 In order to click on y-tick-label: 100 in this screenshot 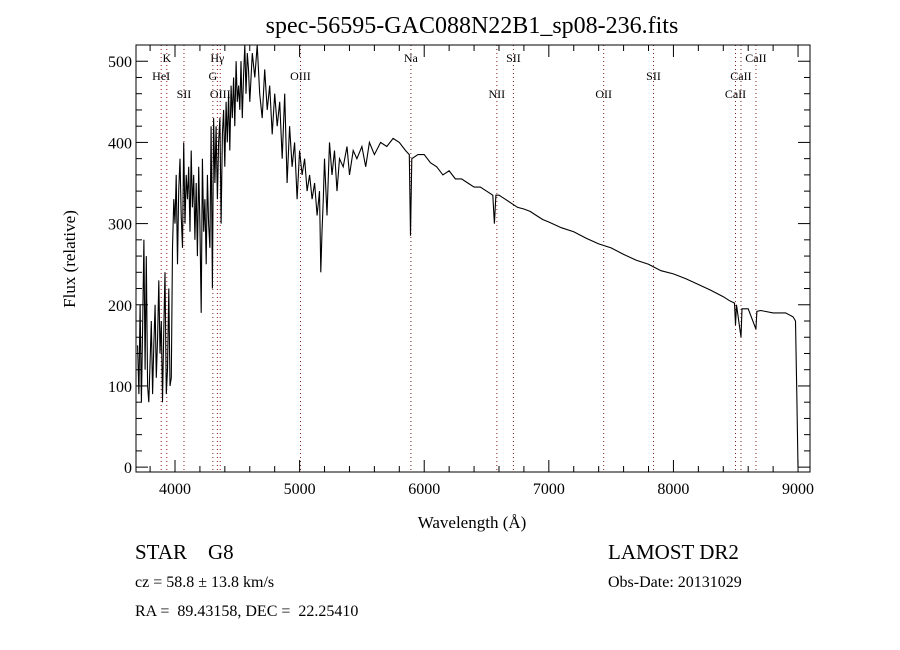, I will do `click(120, 387)`.